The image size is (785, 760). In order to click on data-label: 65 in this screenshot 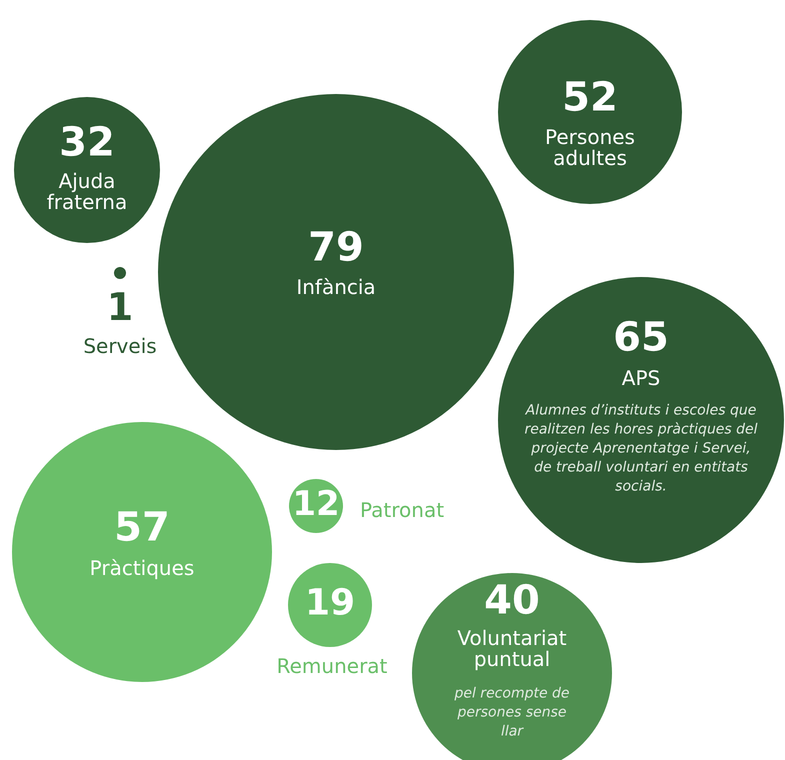, I will do `click(641, 337)`.